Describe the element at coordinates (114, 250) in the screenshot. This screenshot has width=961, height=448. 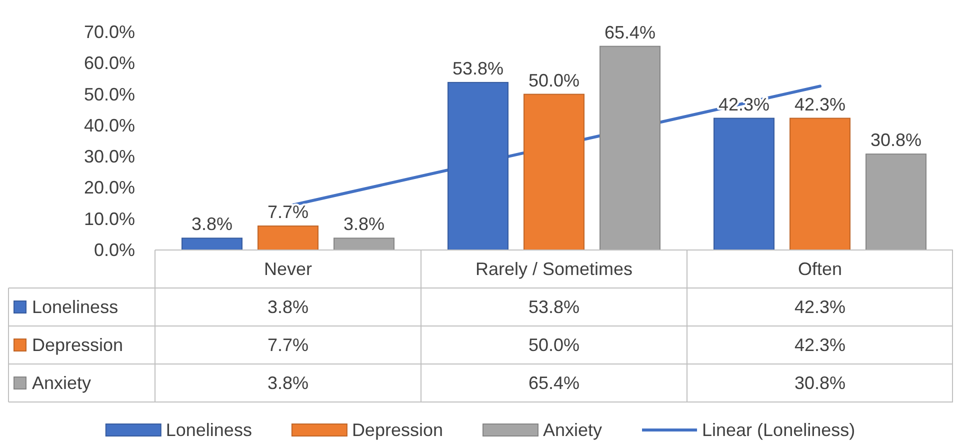
I see `y-tick-label: 0.0%` at that location.